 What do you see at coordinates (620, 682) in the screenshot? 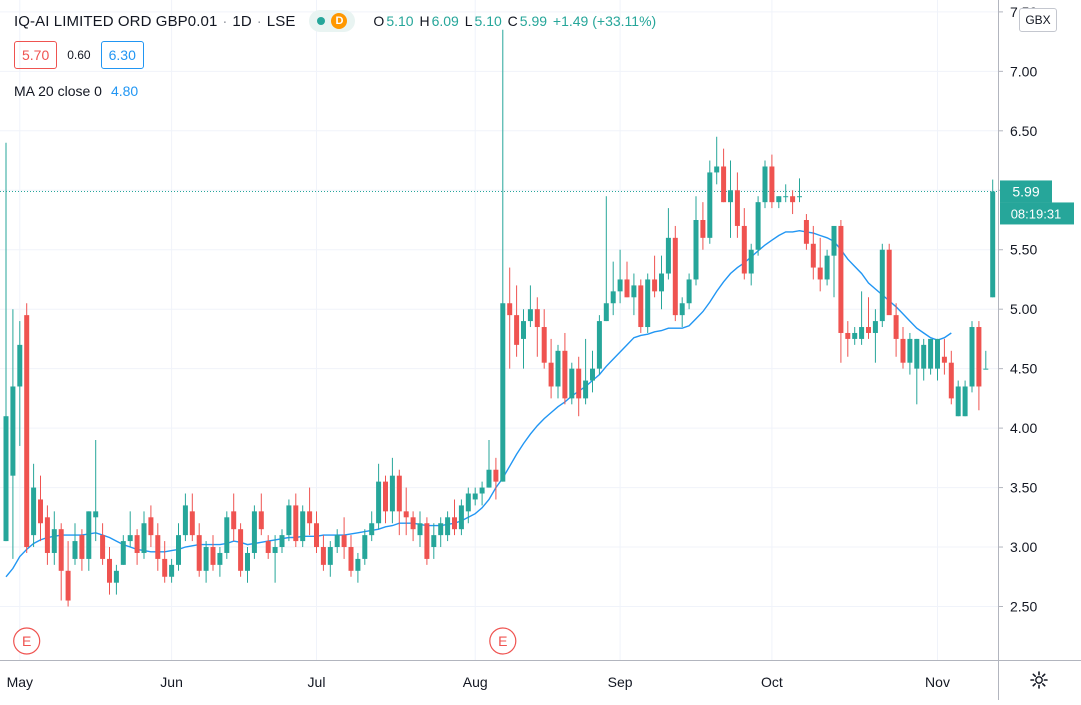
I see `x-tick-label: Sep` at bounding box center [620, 682].